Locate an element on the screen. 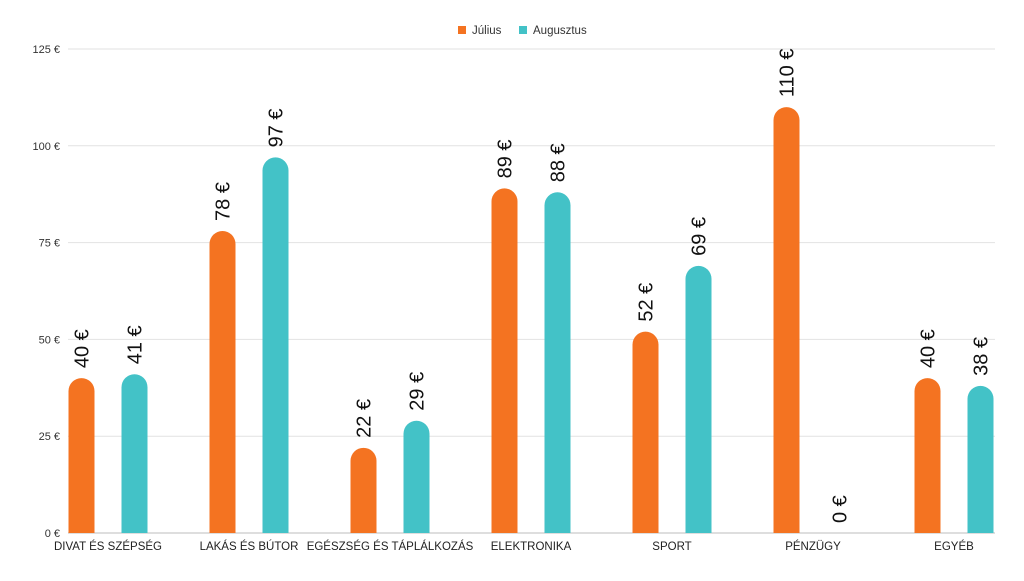 The height and width of the screenshot is (581, 1024). legend-label: Július is located at coordinates (487, 31).